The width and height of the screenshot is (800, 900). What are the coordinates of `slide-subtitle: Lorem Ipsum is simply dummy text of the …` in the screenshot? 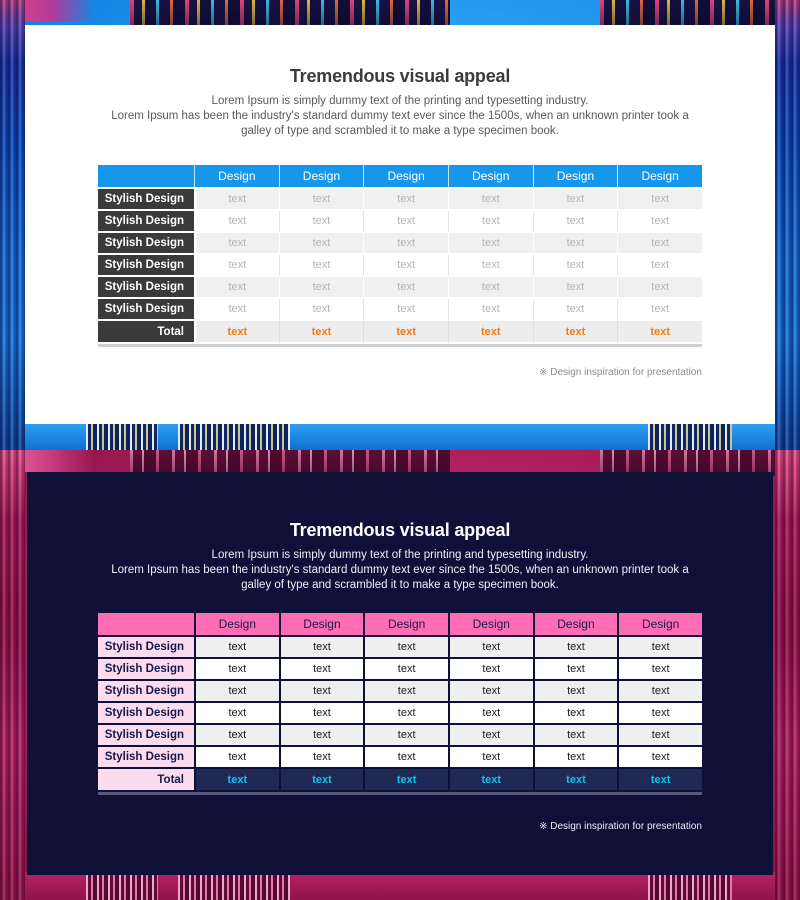 It's located at (400, 570).